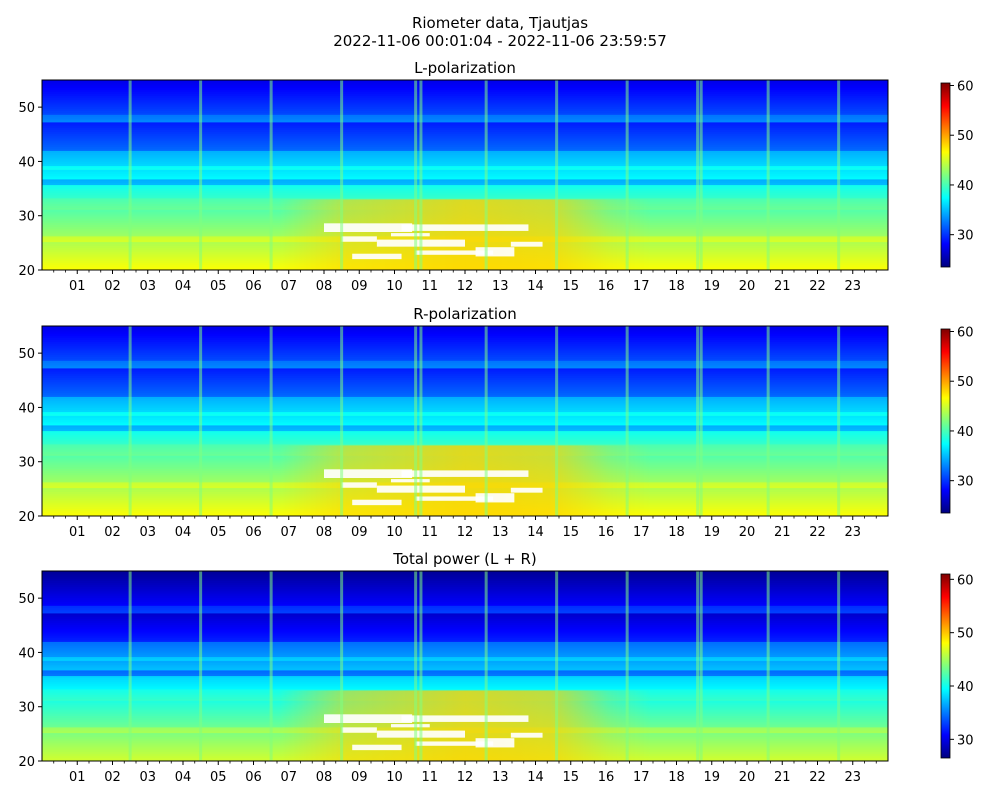 The image size is (1000, 800). What do you see at coordinates (500, 23) in the screenshot?
I see `figure-title: Riometer data, Tjautjas` at bounding box center [500, 23].